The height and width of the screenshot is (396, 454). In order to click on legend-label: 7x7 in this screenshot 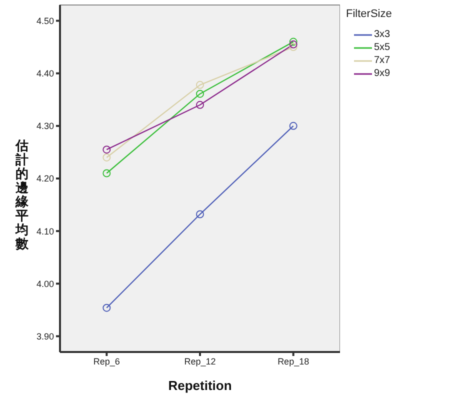, I will do `click(382, 60)`.